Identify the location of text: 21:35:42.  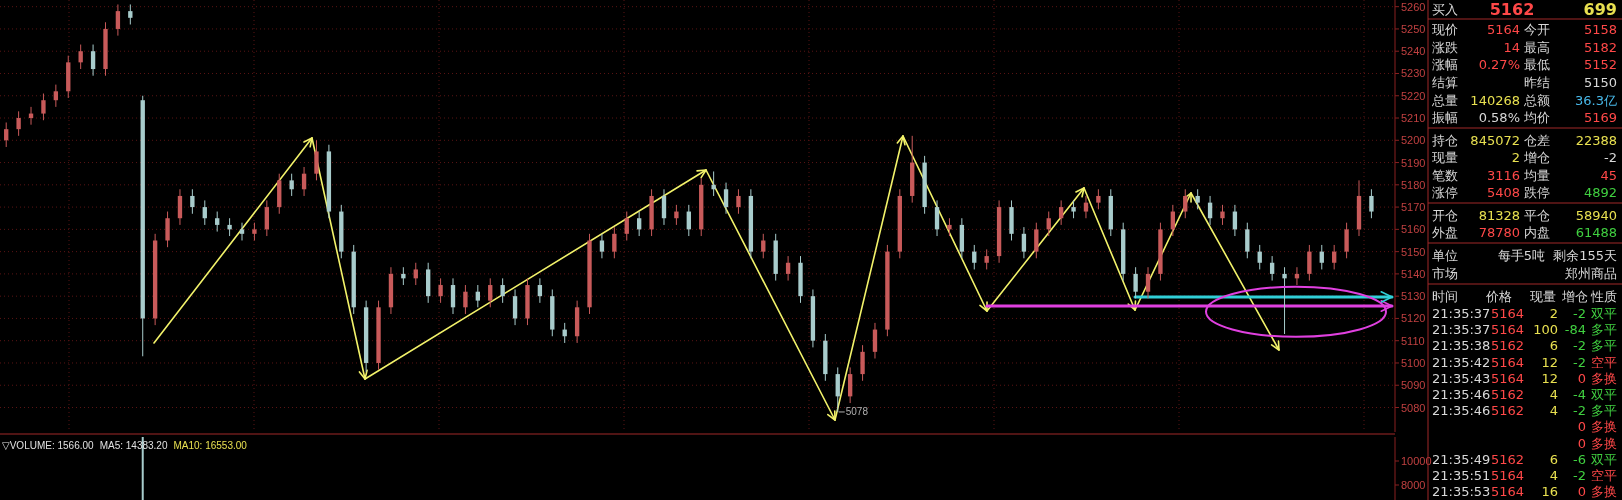
(1461, 362).